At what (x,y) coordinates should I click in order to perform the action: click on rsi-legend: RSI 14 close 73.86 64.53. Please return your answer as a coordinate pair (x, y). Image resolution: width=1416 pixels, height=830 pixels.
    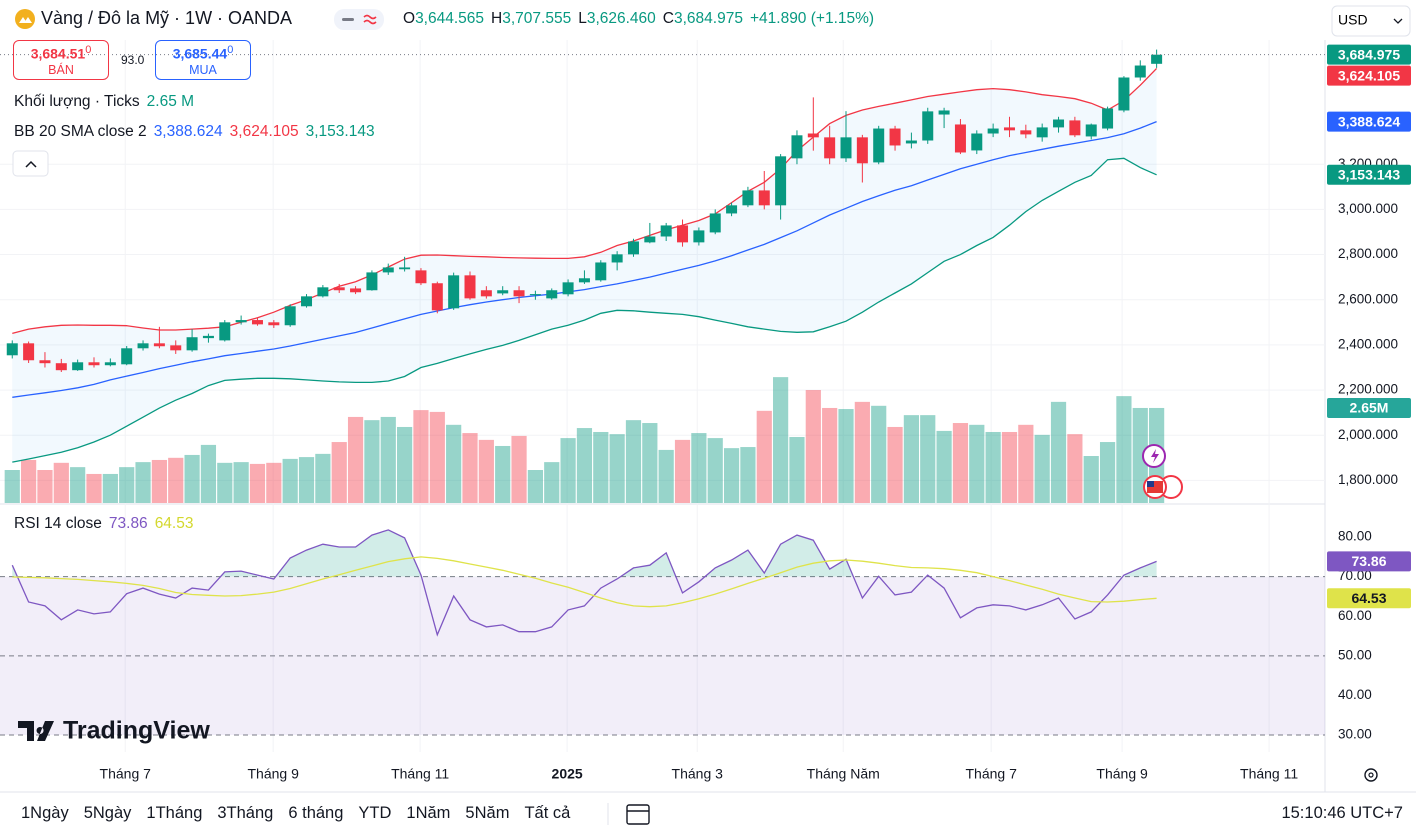
    Looking at the image, I should click on (103, 524).